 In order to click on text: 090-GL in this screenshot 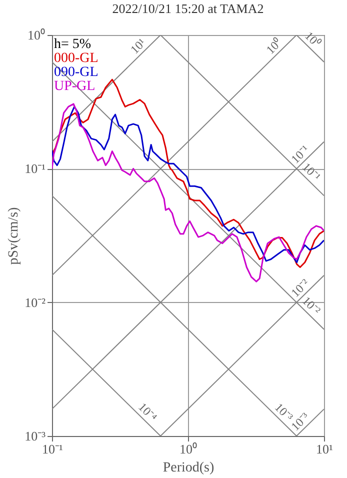, I will do `click(76, 72)`.